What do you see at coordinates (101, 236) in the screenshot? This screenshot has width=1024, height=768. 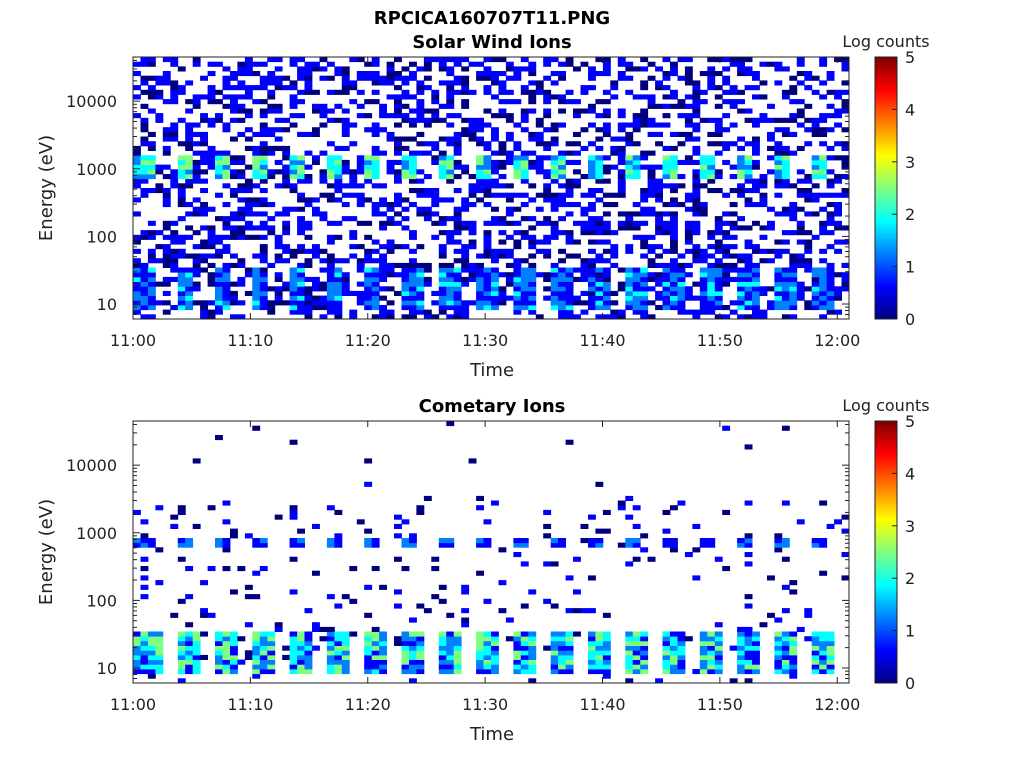 I see `y-tick-label: 100` at bounding box center [101, 236].